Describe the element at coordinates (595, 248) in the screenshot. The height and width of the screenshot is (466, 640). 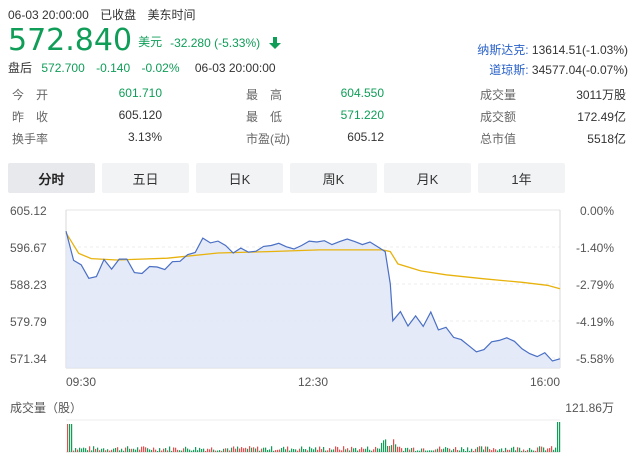
I see `y-pct-label: -1.40%` at that location.